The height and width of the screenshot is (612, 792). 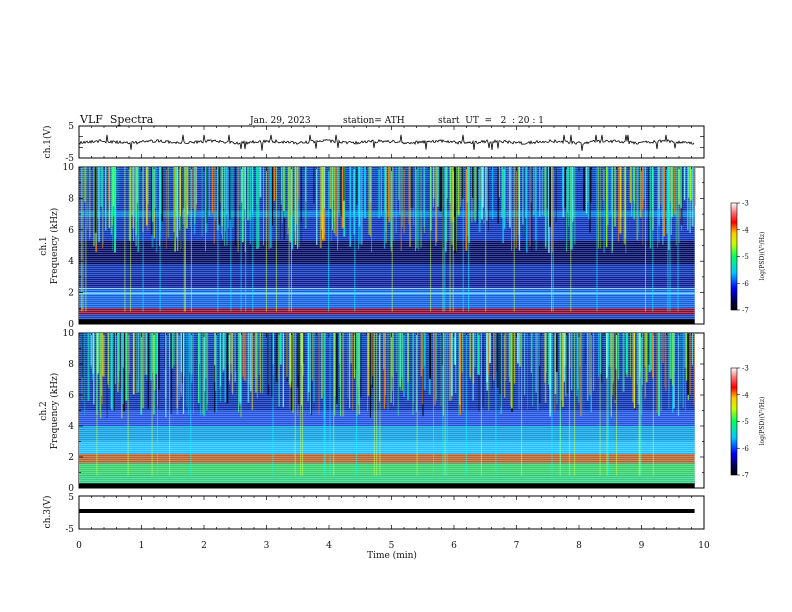 What do you see at coordinates (387, 511) in the screenshot?
I see `waveform-ch3-trace` at bounding box center [387, 511].